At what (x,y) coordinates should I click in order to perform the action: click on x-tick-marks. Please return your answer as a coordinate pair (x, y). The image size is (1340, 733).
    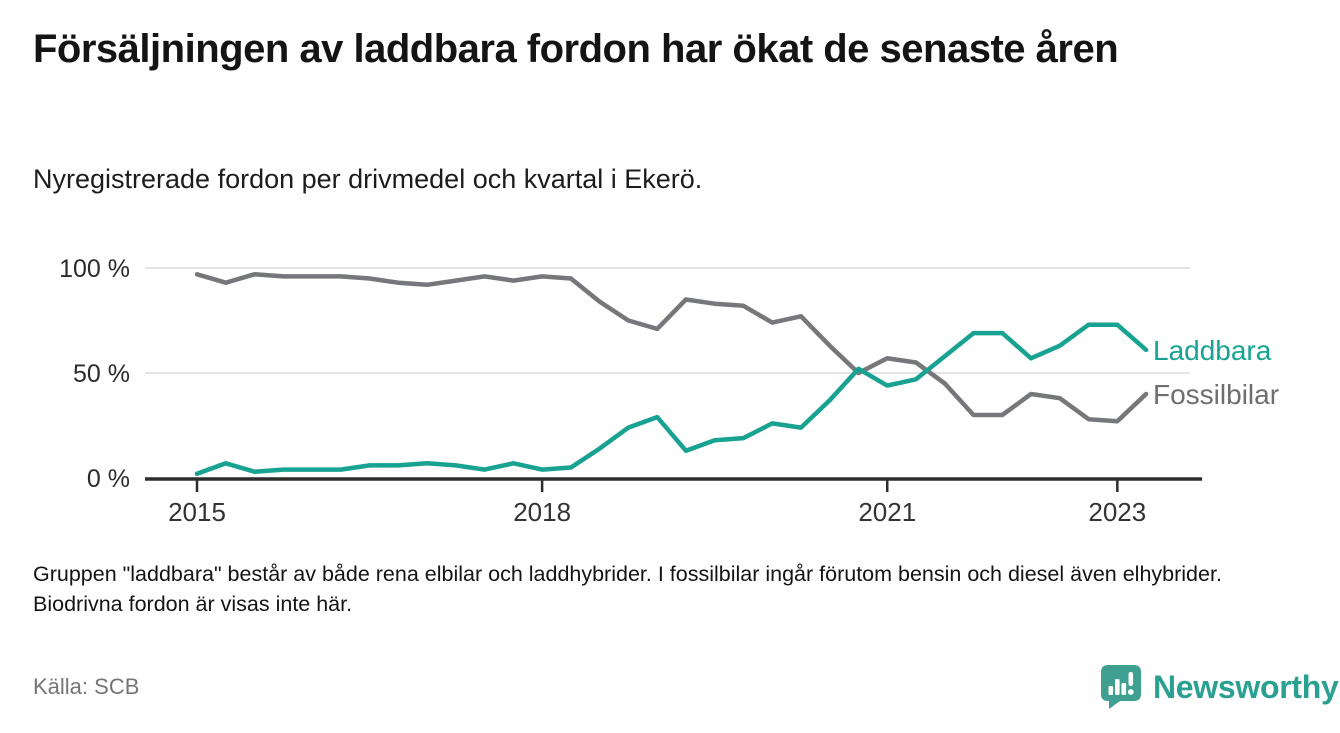
    Looking at the image, I should click on (657, 486).